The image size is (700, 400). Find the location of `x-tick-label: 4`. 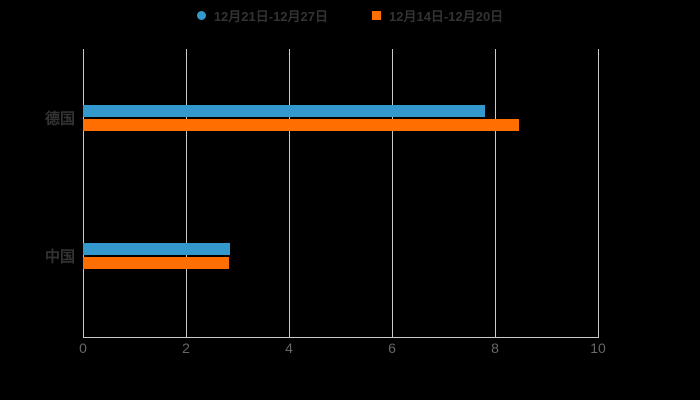

x-tick-label: 4 is located at coordinates (289, 348).